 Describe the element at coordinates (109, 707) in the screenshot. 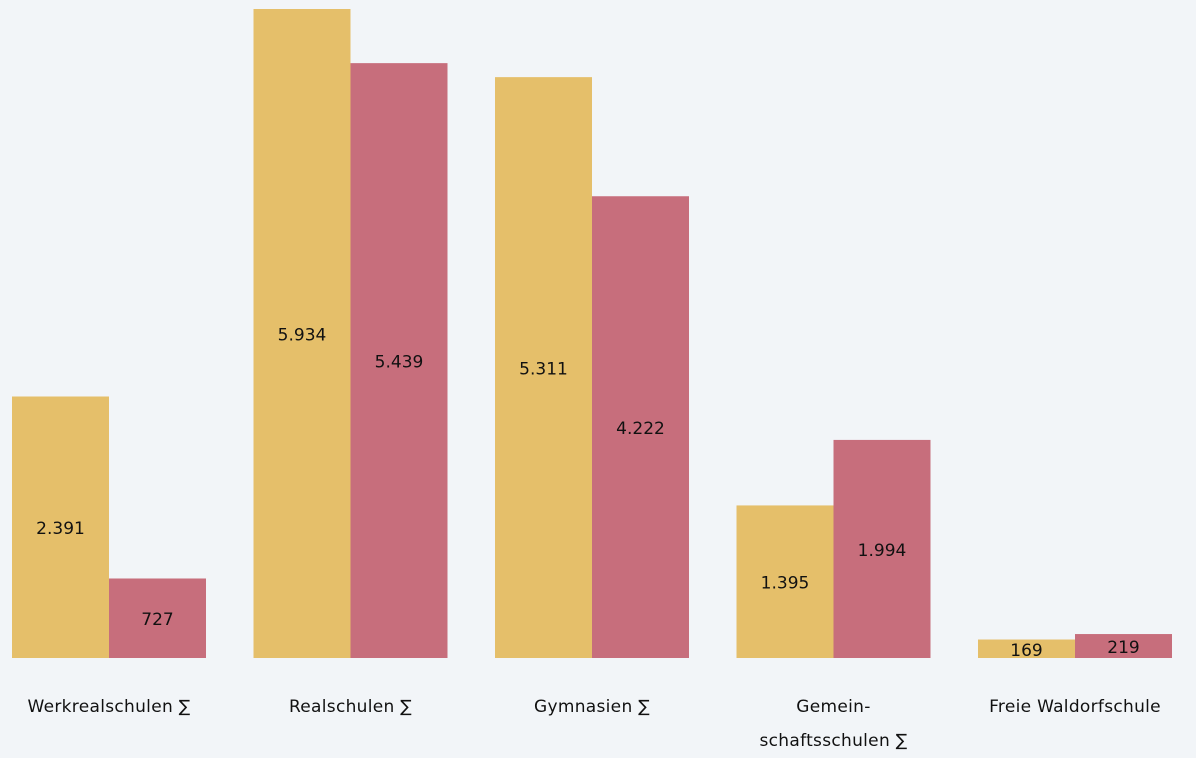

I see `category-label: Werkrealschulen ∑` at that location.